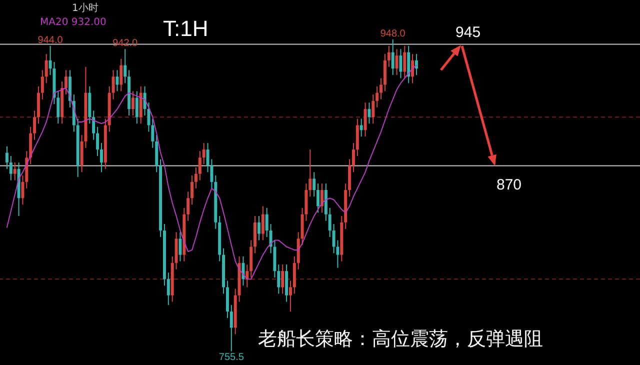 This screenshot has width=640, height=365. Describe the element at coordinates (51, 40) in the screenshot. I see `annotation: 944.0` at that location.